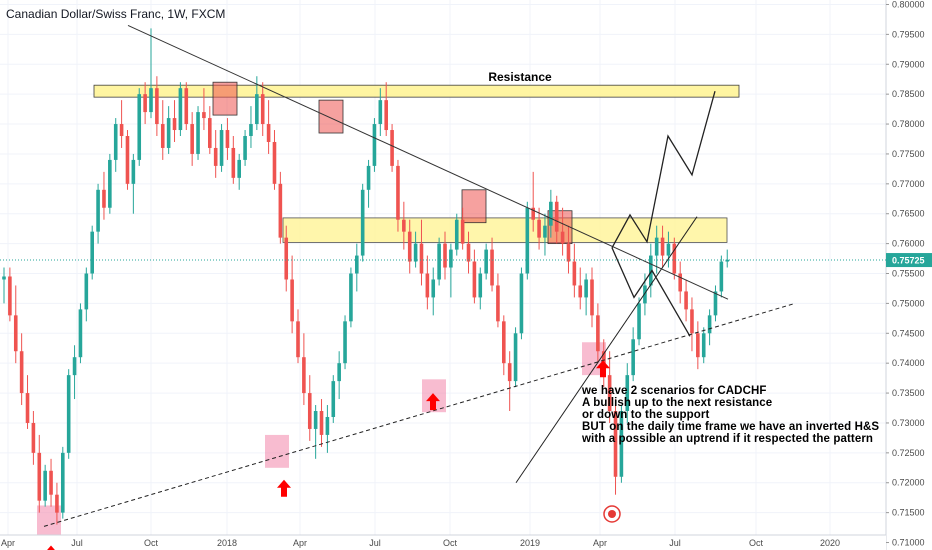  Describe the element at coordinates (612, 514) in the screenshot. I see `logo-dot` at that location.